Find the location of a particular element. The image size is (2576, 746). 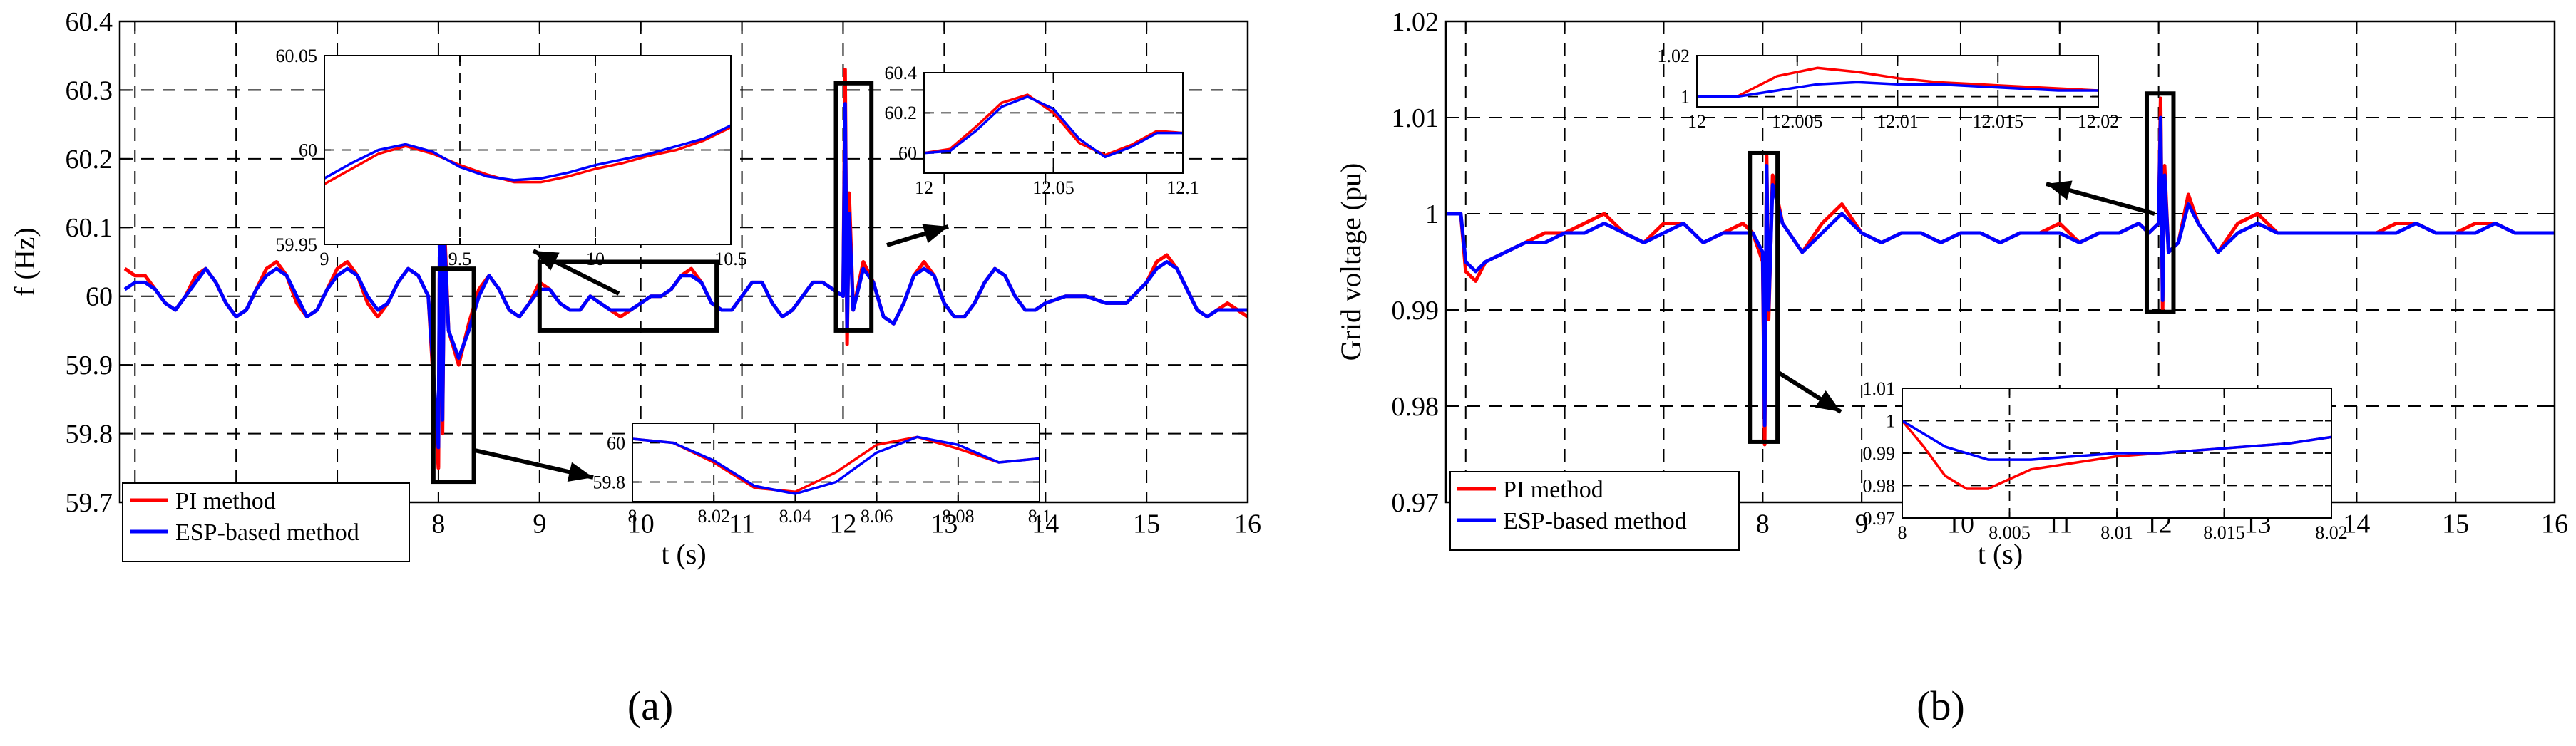

x-tick-label: 11 is located at coordinates (742, 524).